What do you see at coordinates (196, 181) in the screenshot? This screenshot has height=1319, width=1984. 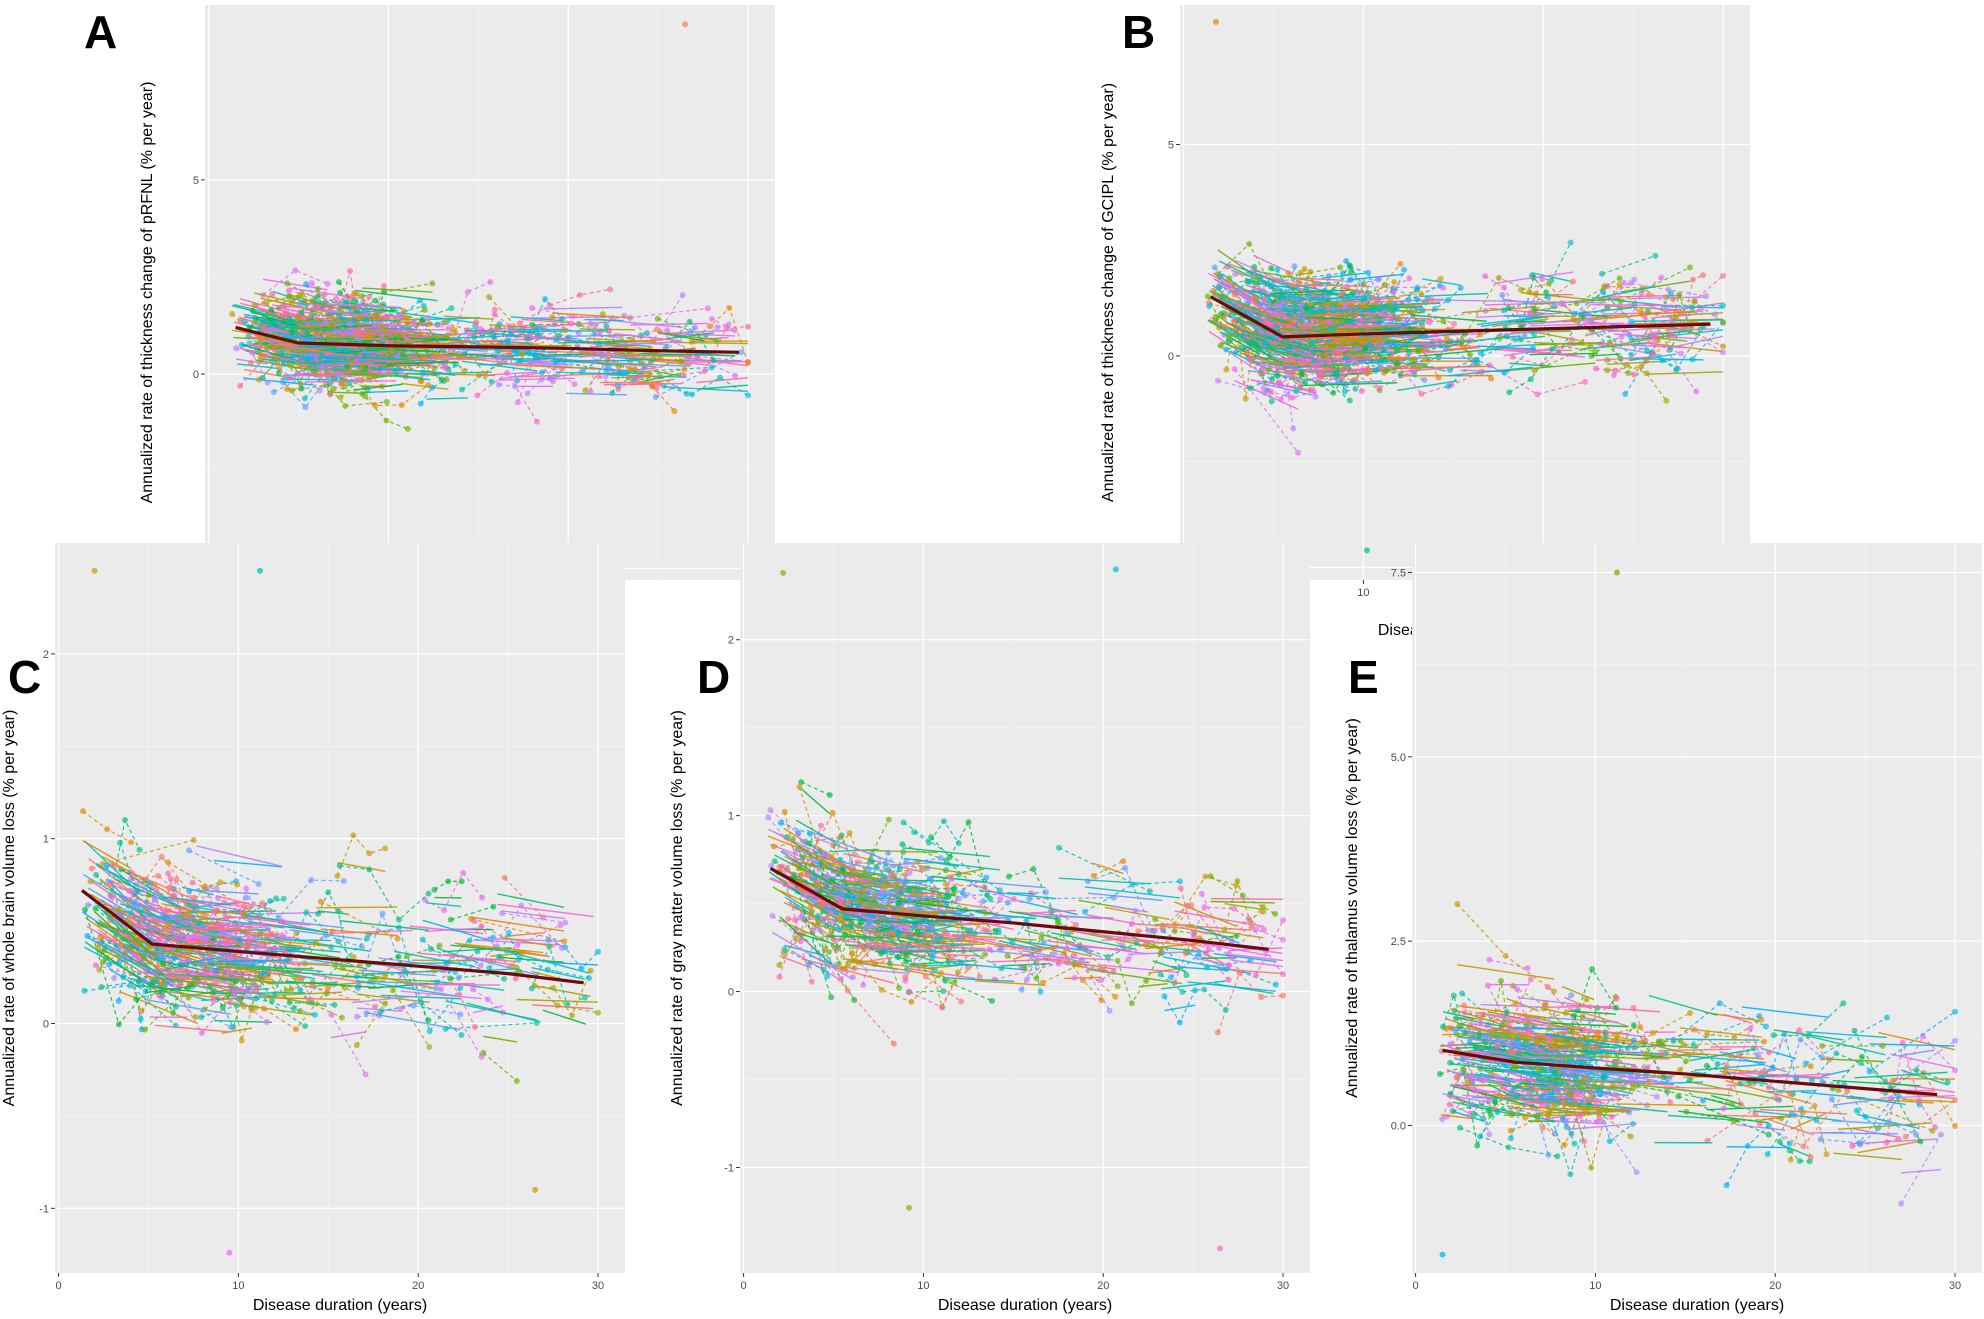 I see `y-tick-label: 5` at bounding box center [196, 181].